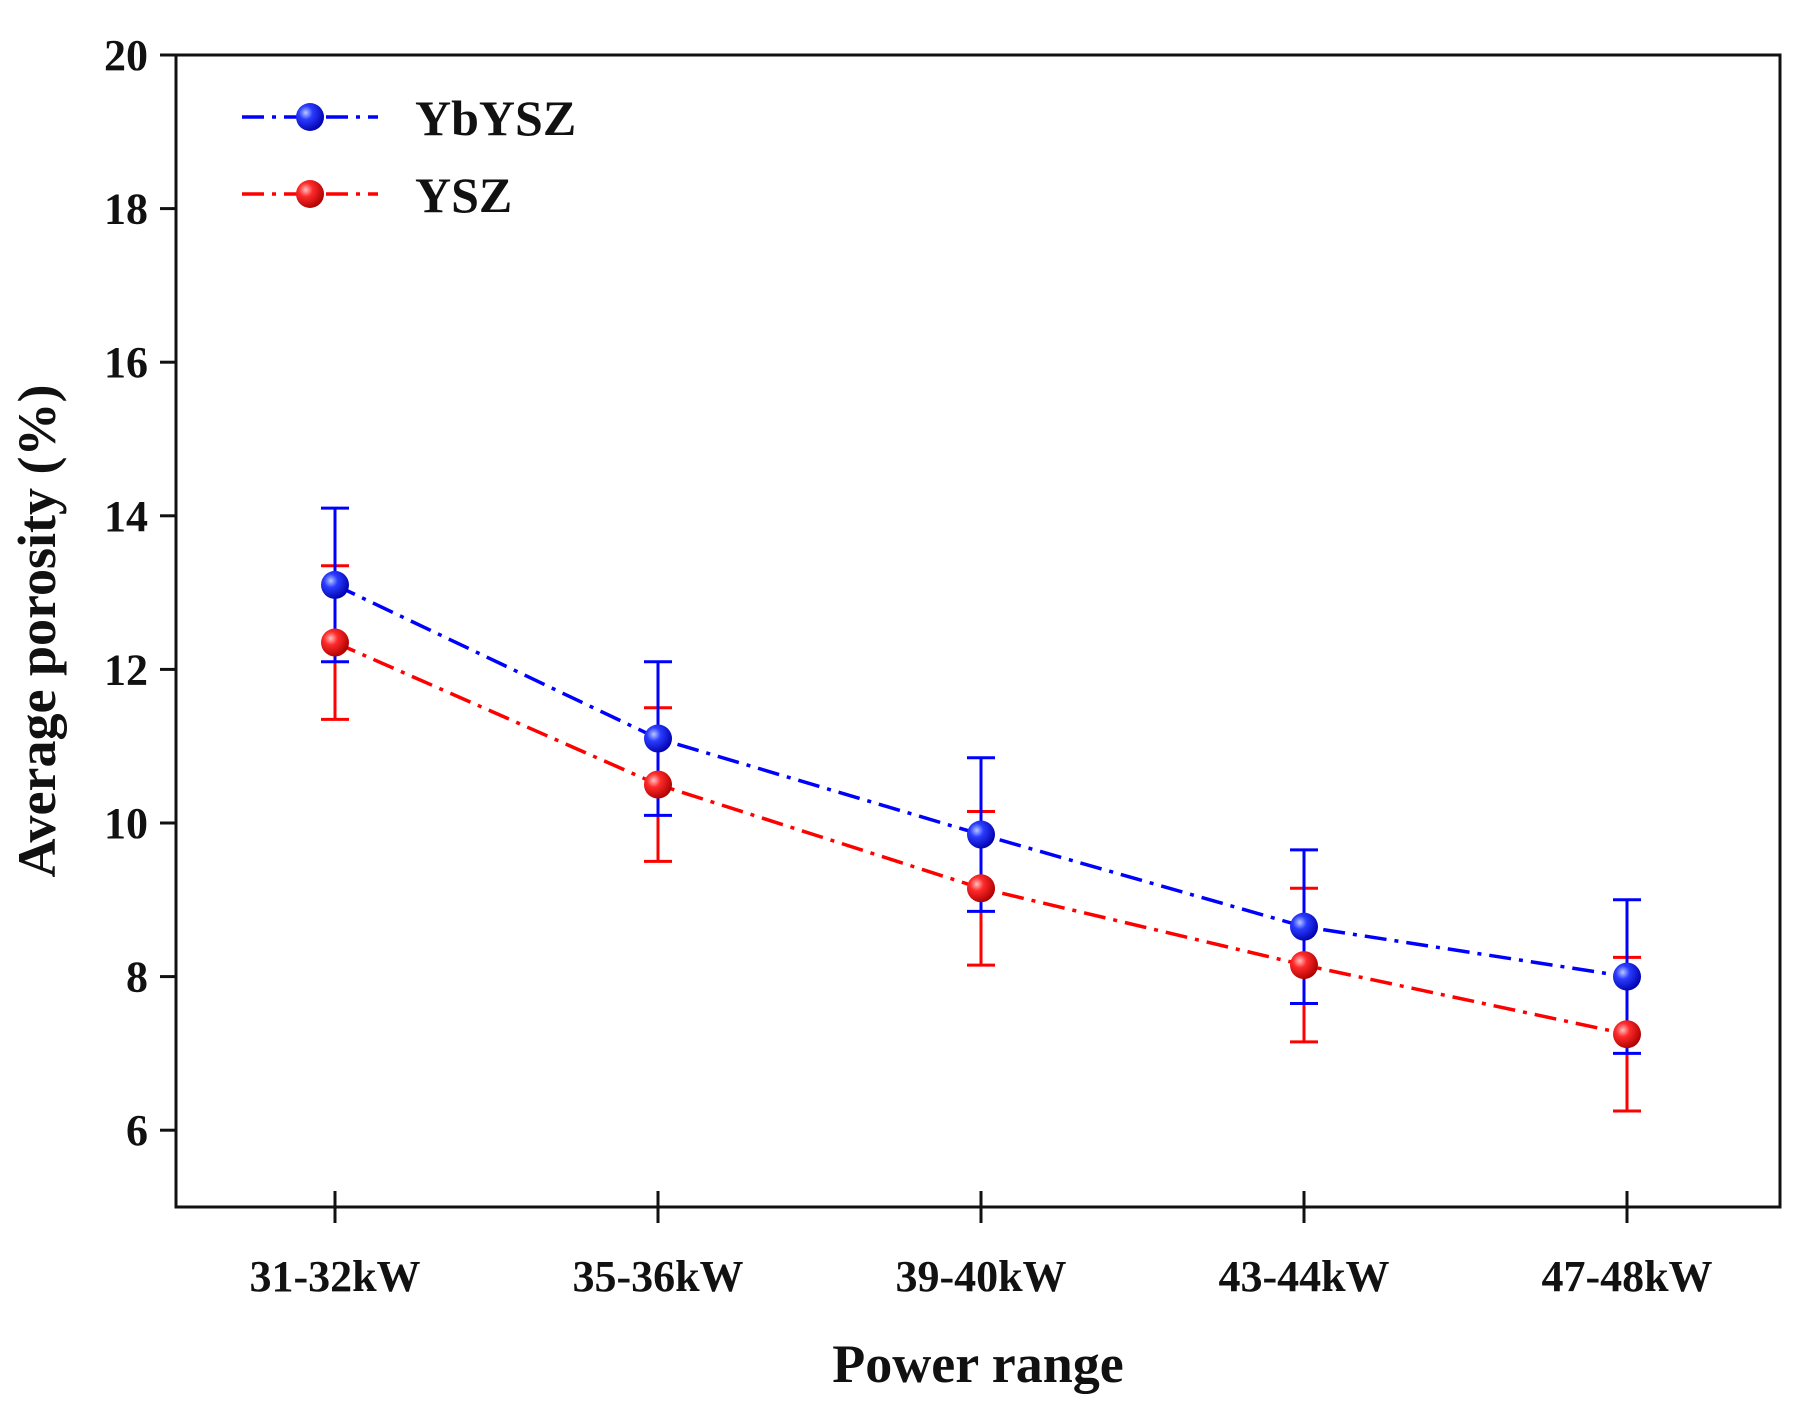  Describe the element at coordinates (126, 823) in the screenshot. I see `y-tick-label: 10` at that location.